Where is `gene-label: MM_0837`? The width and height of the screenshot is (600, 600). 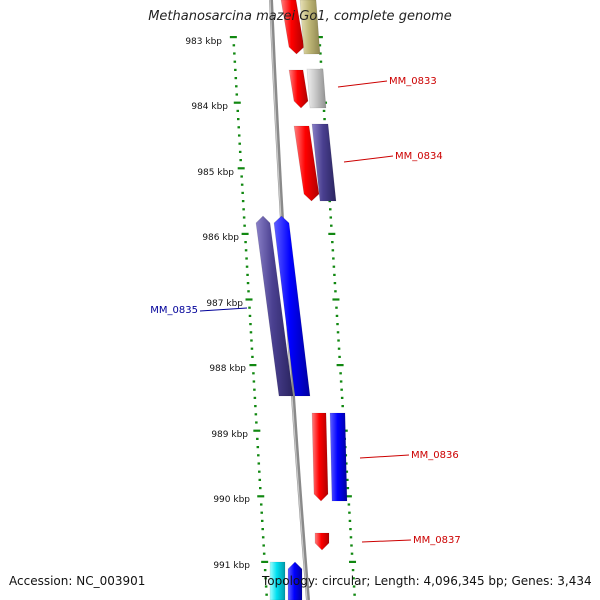 gene-label: MM_0837 is located at coordinates (437, 540).